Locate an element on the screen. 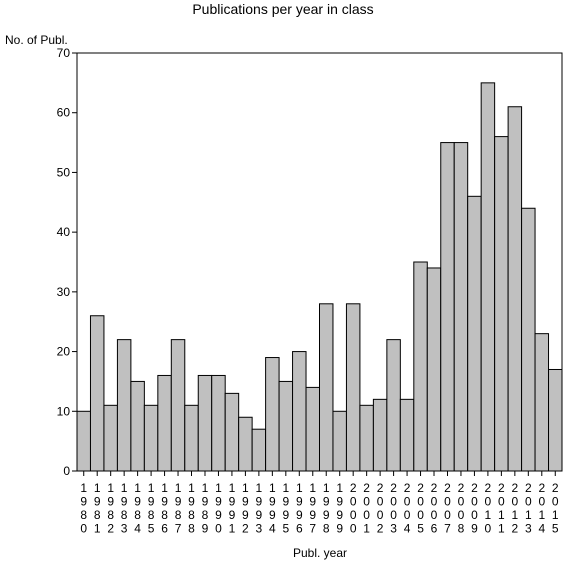 The width and height of the screenshot is (567, 567). bar-1992 is located at coordinates (245, 444).